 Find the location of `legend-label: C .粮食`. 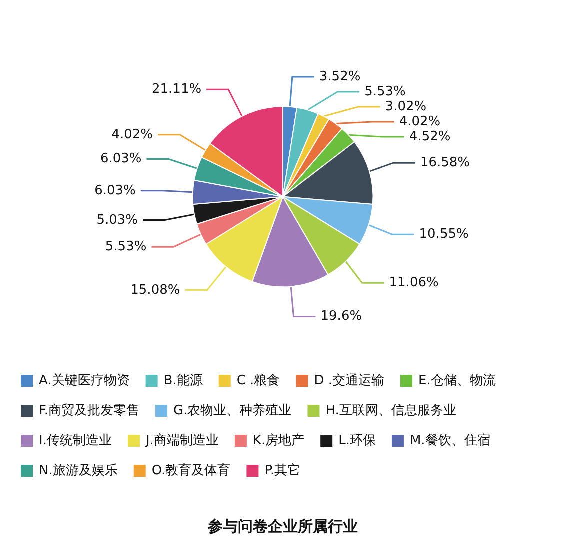

legend-label: C .粮食 is located at coordinates (258, 381).